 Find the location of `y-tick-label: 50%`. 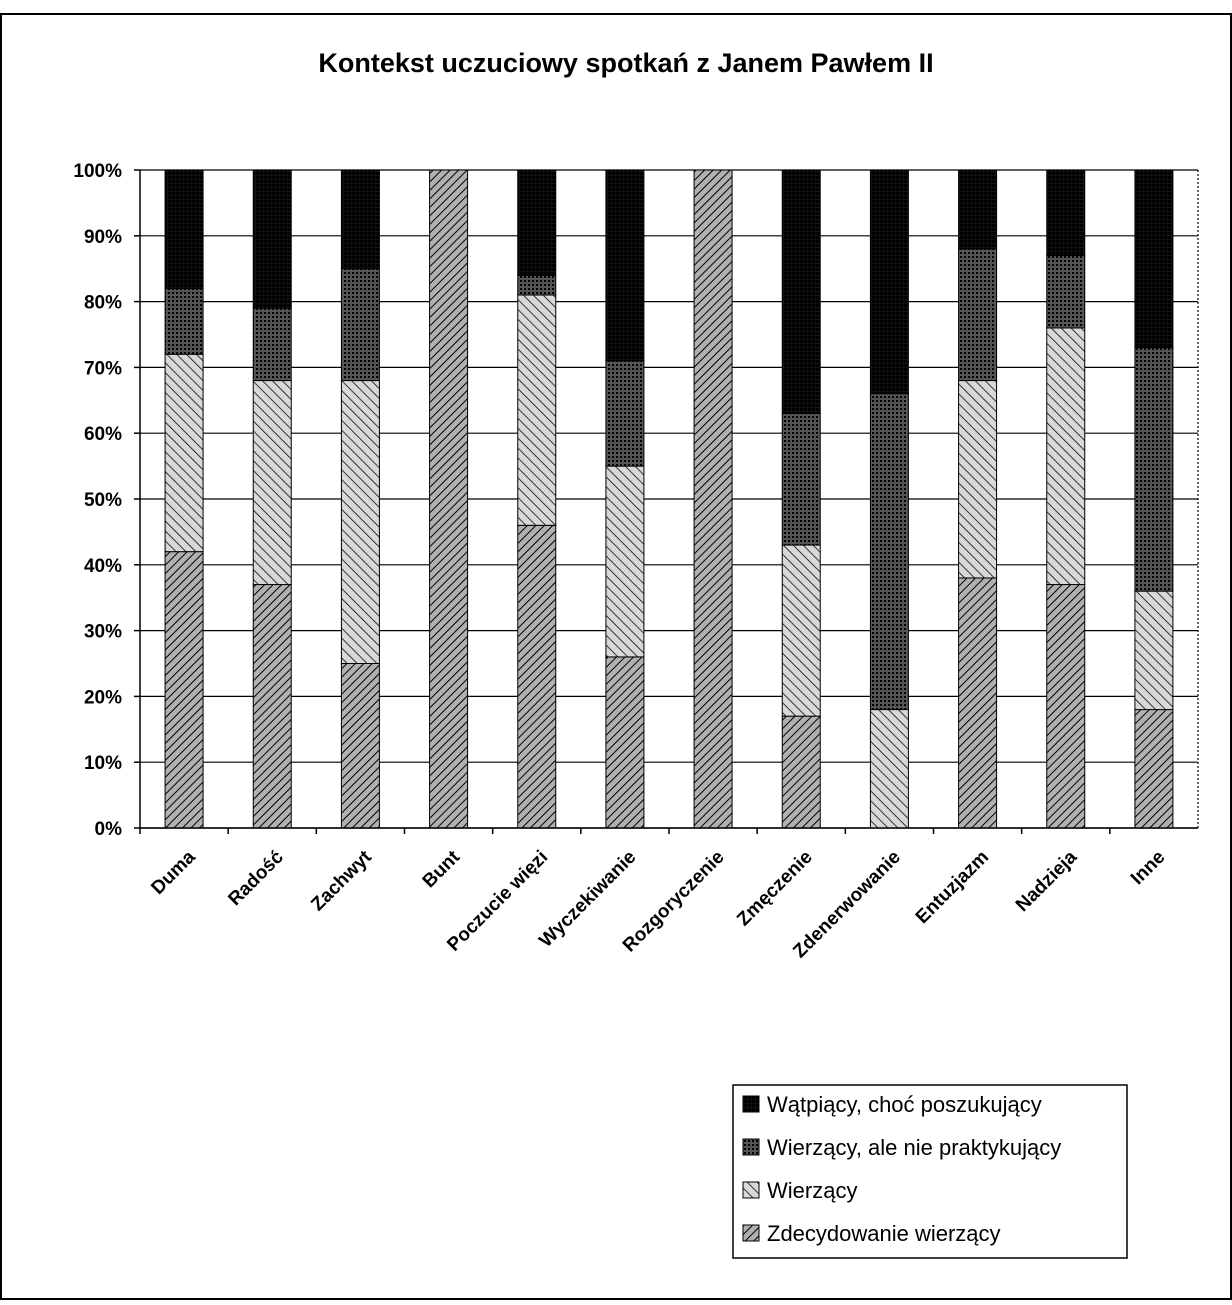

y-tick-label: 50% is located at coordinates (103, 500).